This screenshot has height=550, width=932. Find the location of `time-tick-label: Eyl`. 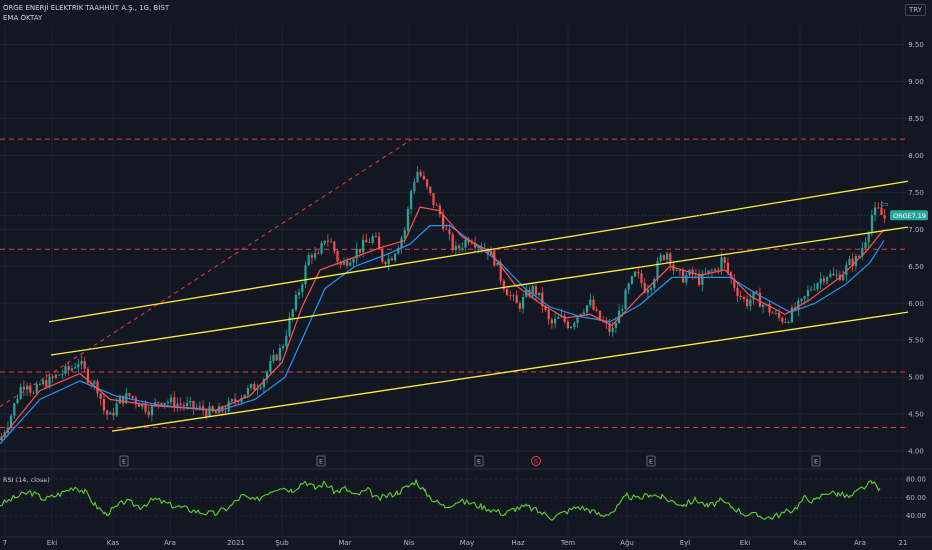

time-tick-label: Eyl is located at coordinates (685, 543).